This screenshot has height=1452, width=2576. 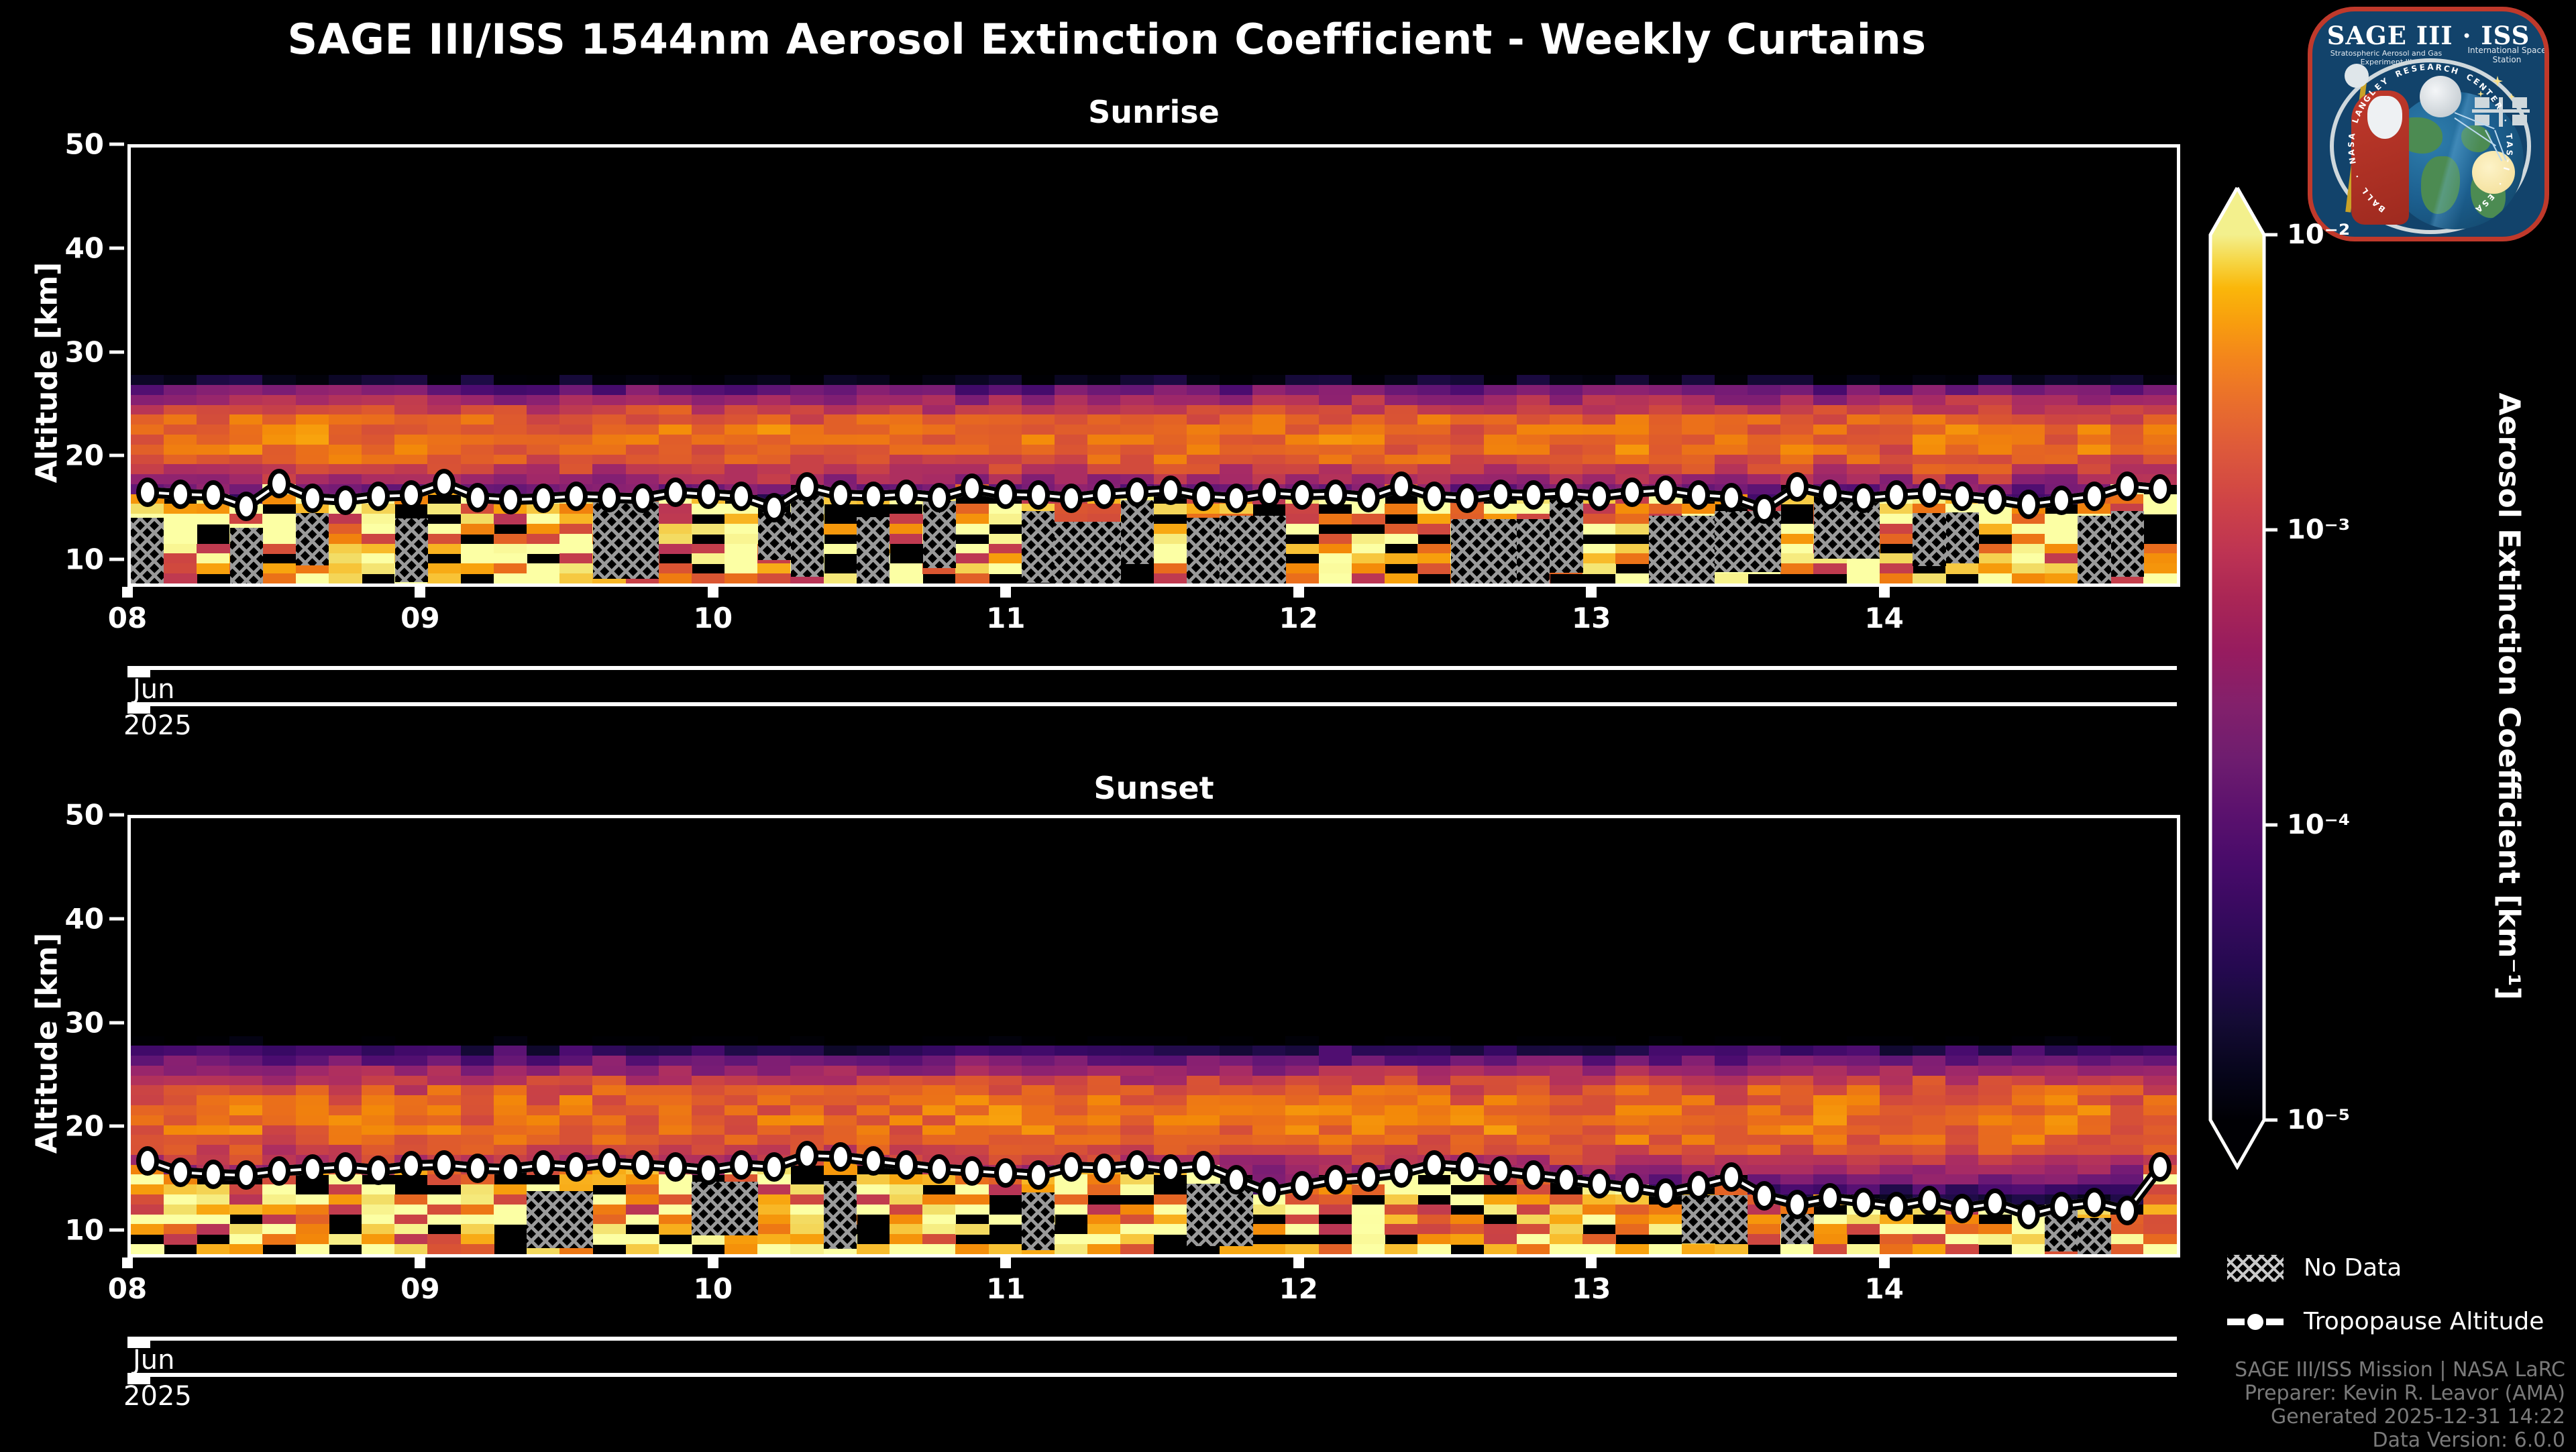 What do you see at coordinates (82, 358) in the screenshot?
I see `y-axis-sunrise: 10 20 30 40 50` at bounding box center [82, 358].